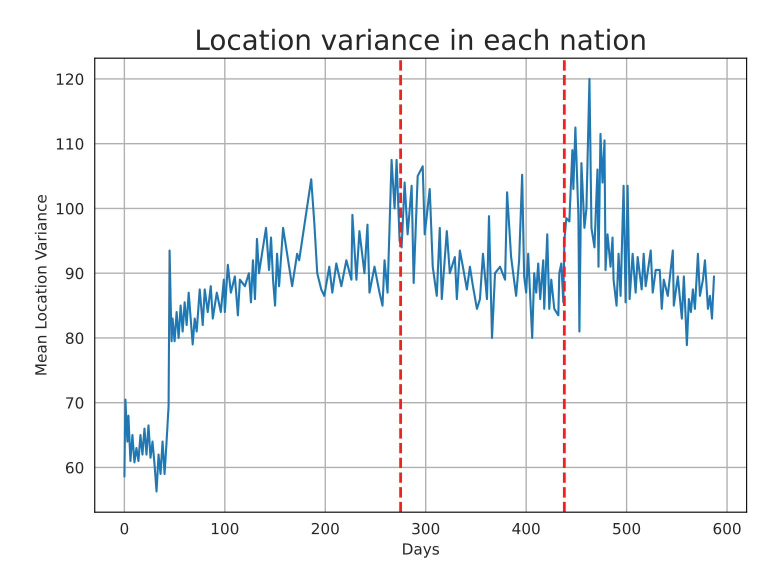 The image size is (758, 582). Describe the element at coordinates (426, 528) in the screenshot. I see `x-tick-label: 300` at that location.